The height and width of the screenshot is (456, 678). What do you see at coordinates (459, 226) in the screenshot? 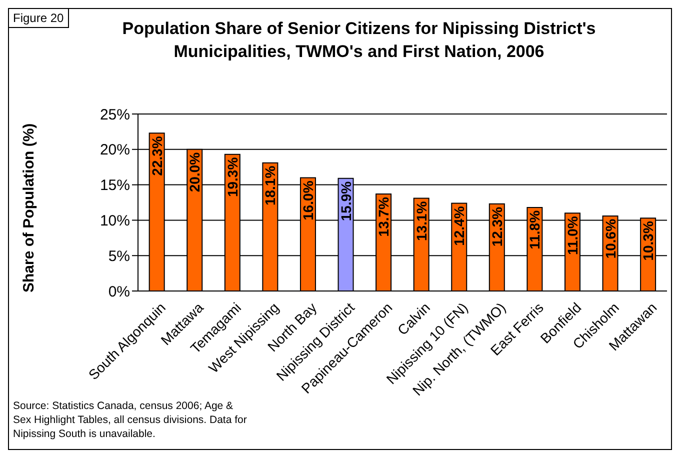
I see `data-label: 12.4%` at bounding box center [459, 226].